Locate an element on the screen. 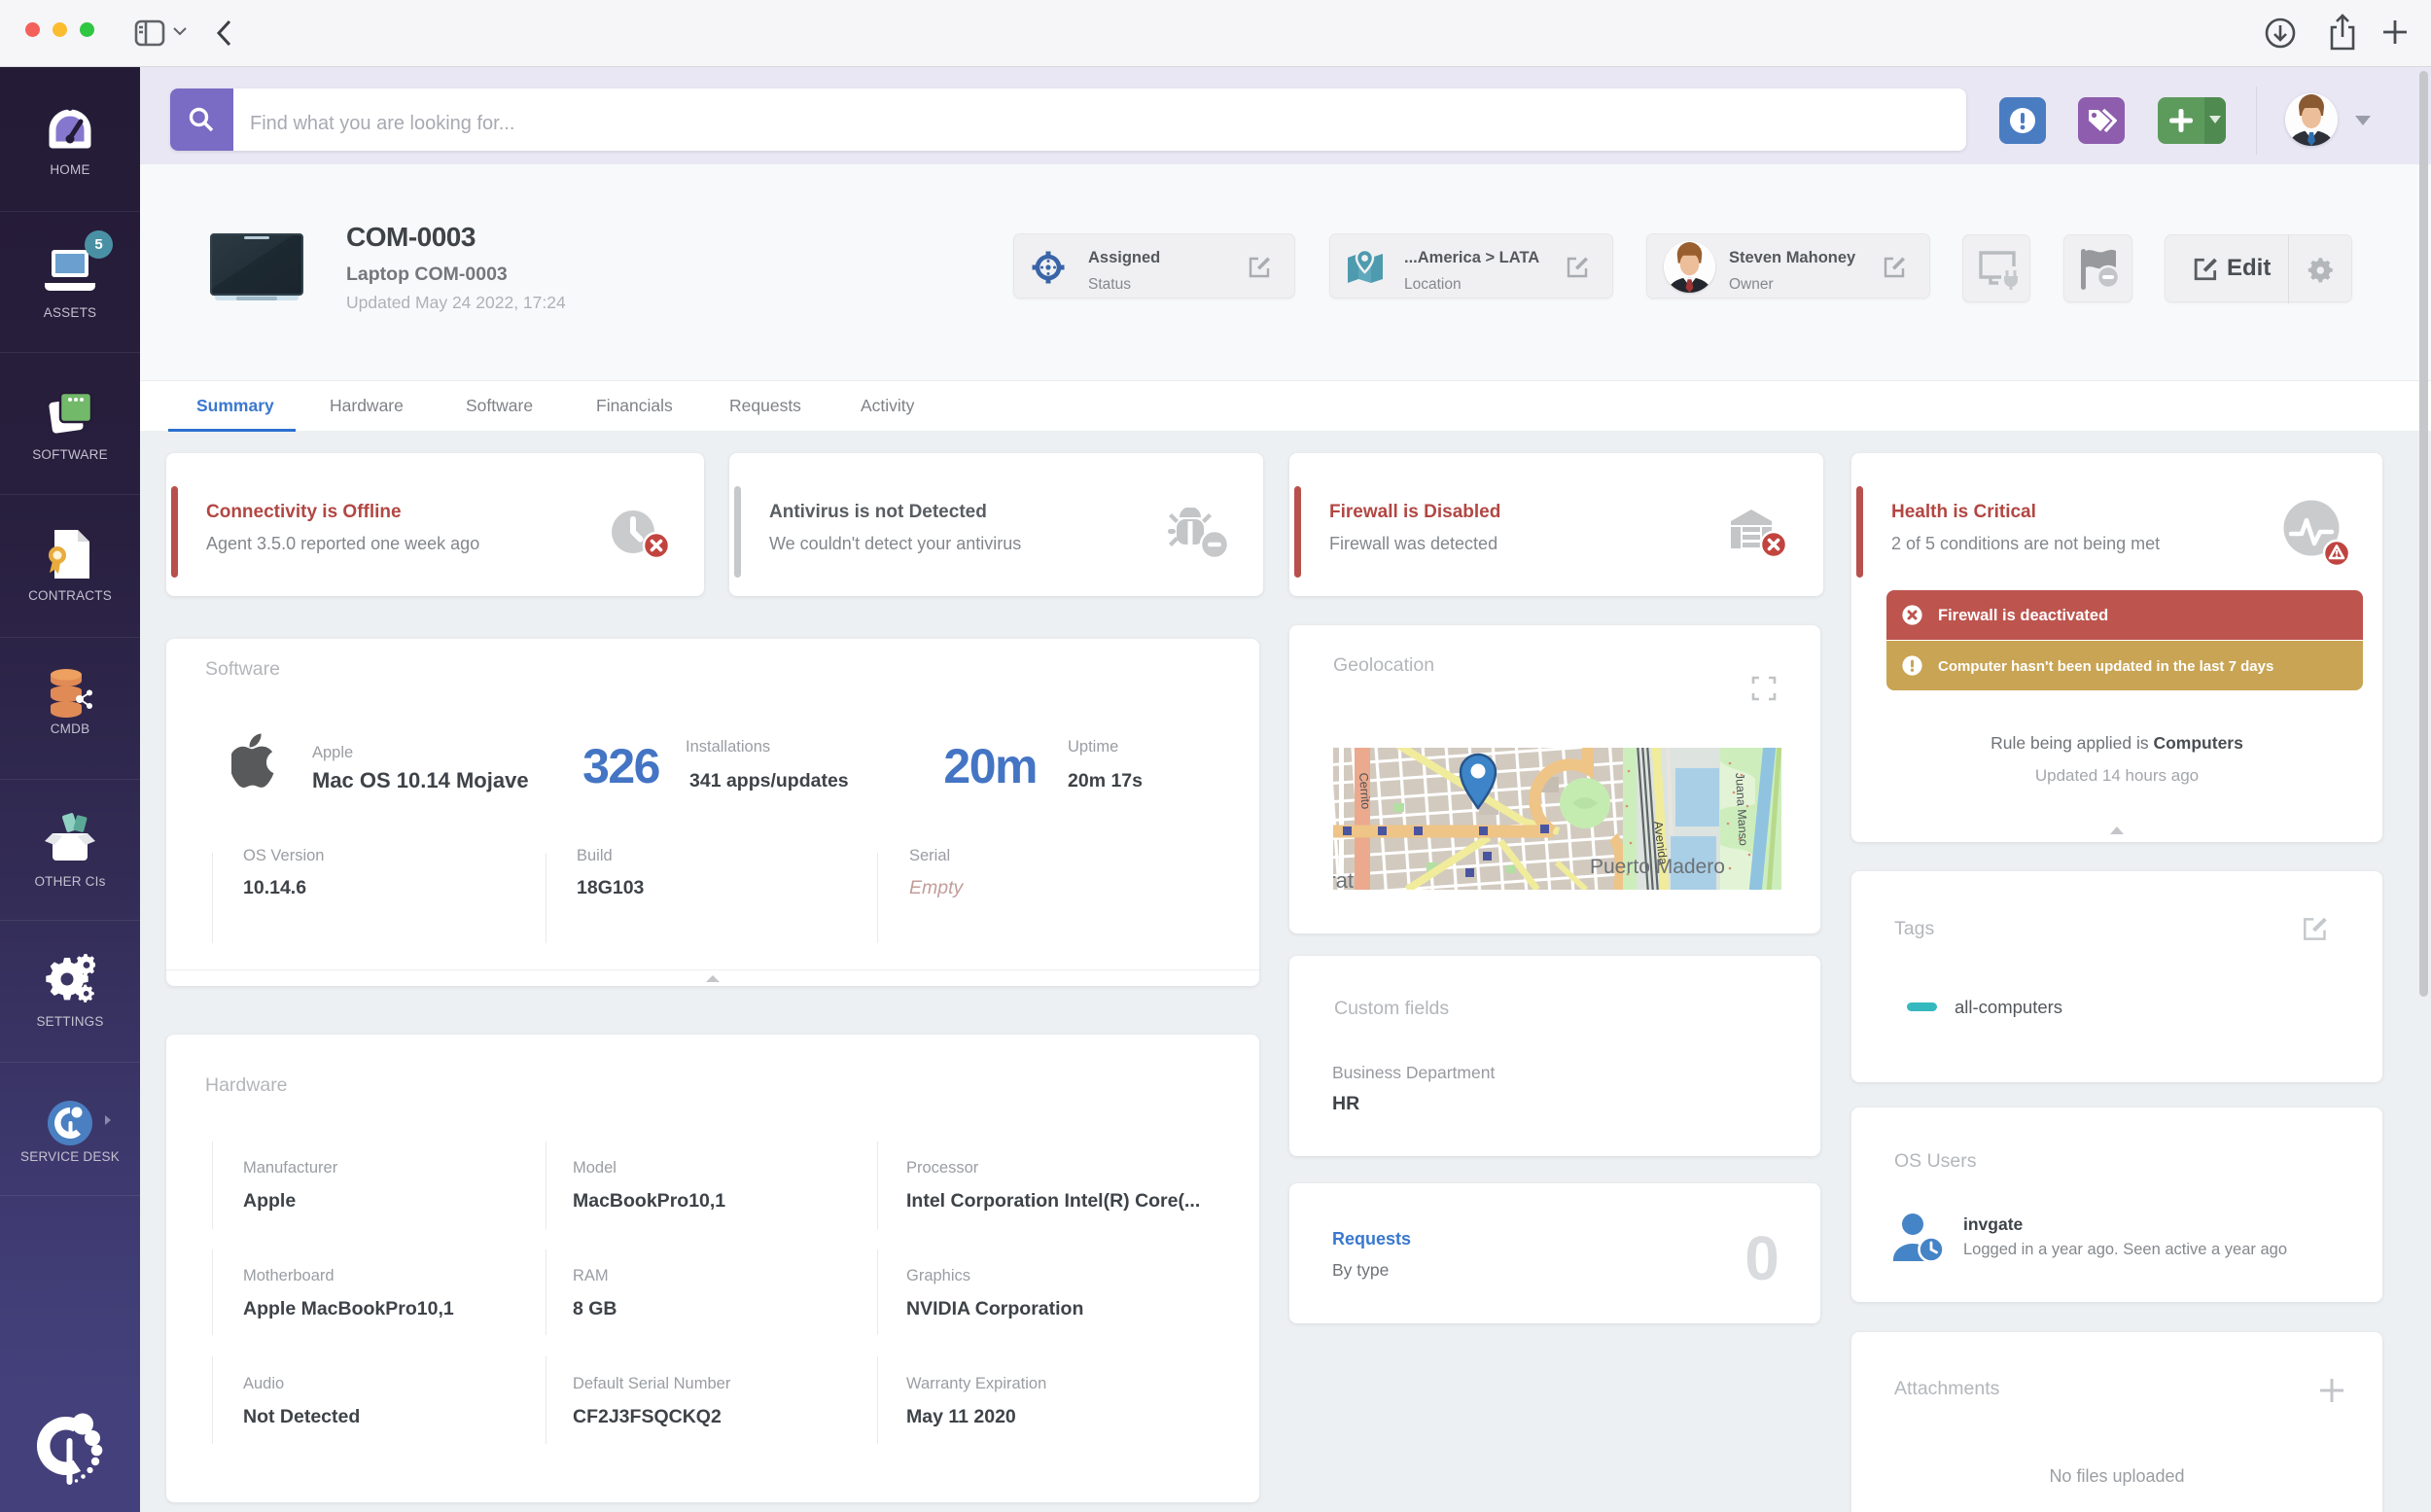  svg-text: rrat is located at coordinates (1343, 879).